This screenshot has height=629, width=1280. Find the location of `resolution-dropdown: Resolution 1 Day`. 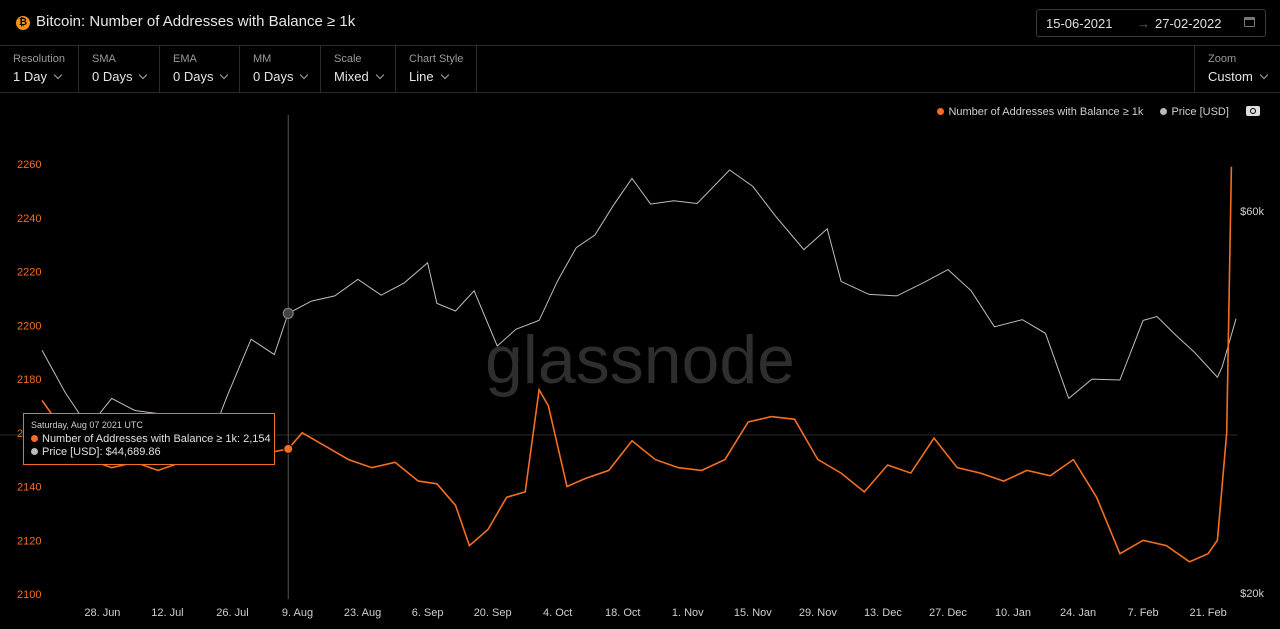

resolution-dropdown: Resolution 1 Day is located at coordinates (39, 69).